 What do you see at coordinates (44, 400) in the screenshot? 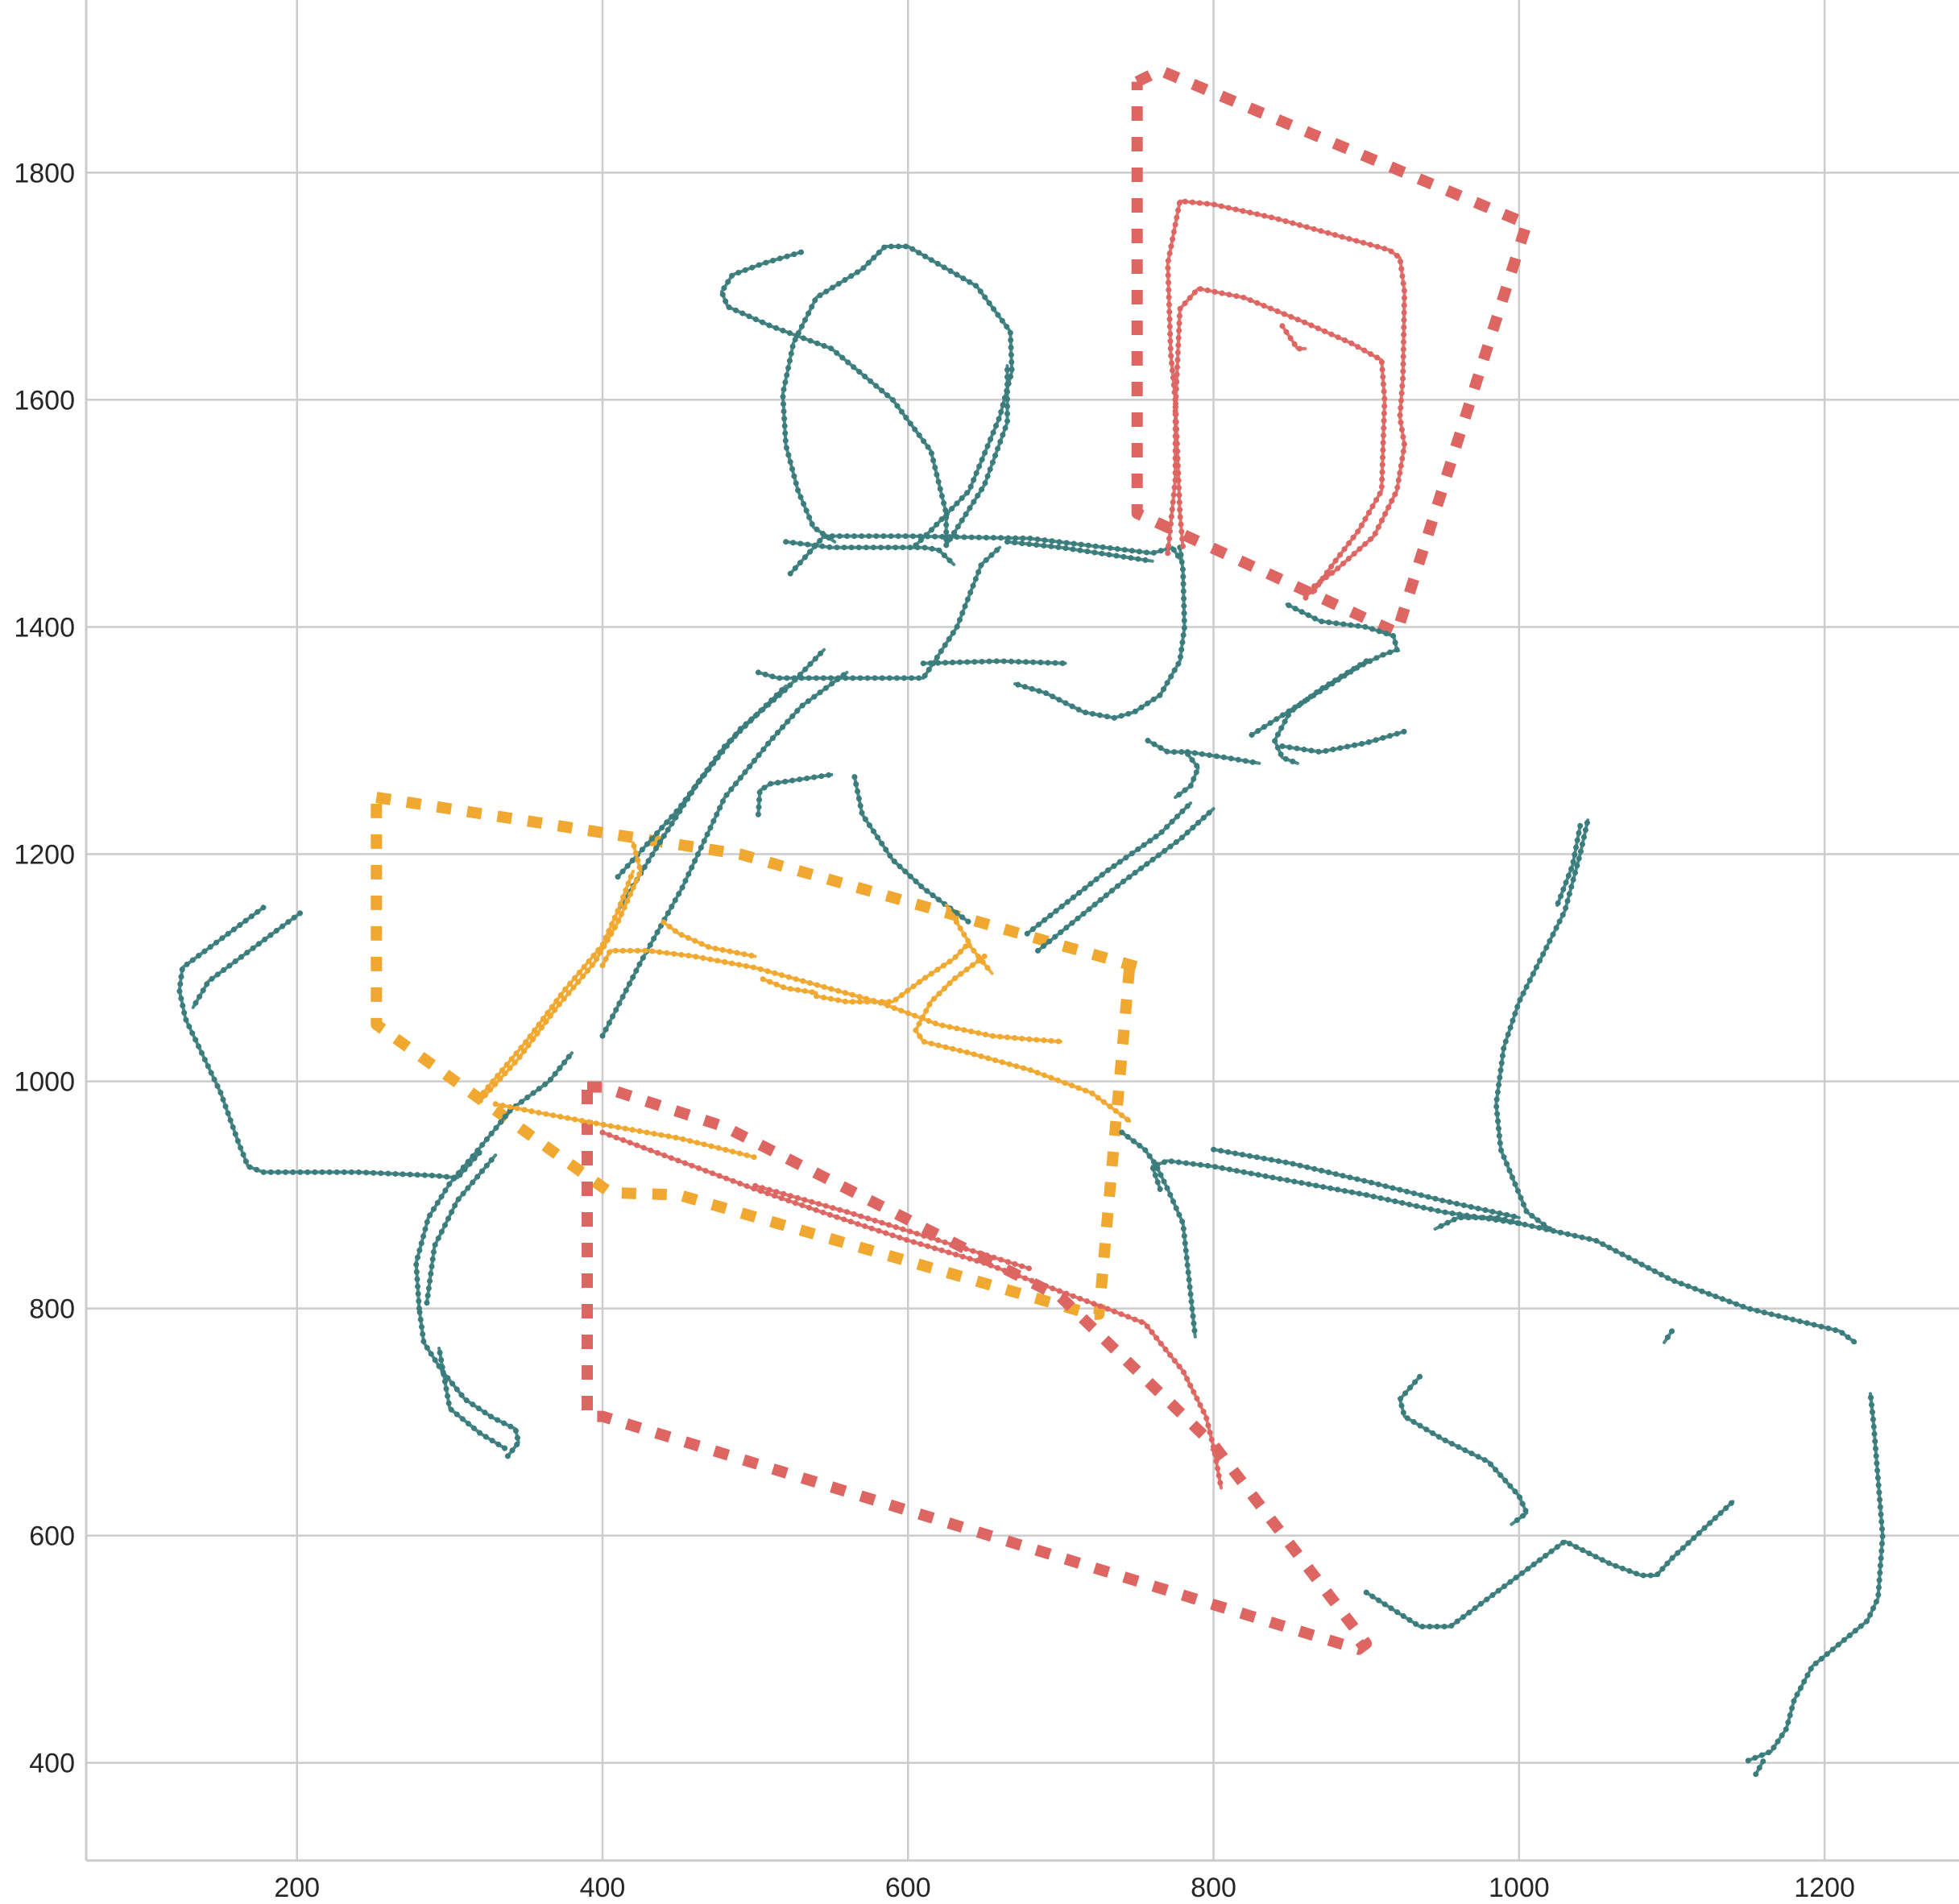
I see `y-tick-label: 1600` at bounding box center [44, 400].